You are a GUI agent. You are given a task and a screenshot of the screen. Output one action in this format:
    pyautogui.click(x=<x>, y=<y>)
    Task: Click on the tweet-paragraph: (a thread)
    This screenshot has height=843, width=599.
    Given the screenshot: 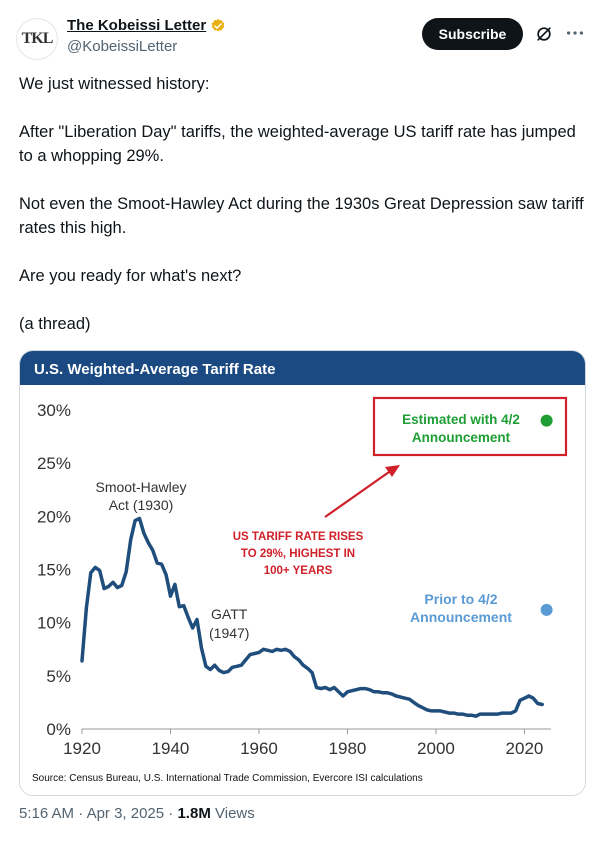 What is the action you would take?
    pyautogui.click(x=55, y=324)
    